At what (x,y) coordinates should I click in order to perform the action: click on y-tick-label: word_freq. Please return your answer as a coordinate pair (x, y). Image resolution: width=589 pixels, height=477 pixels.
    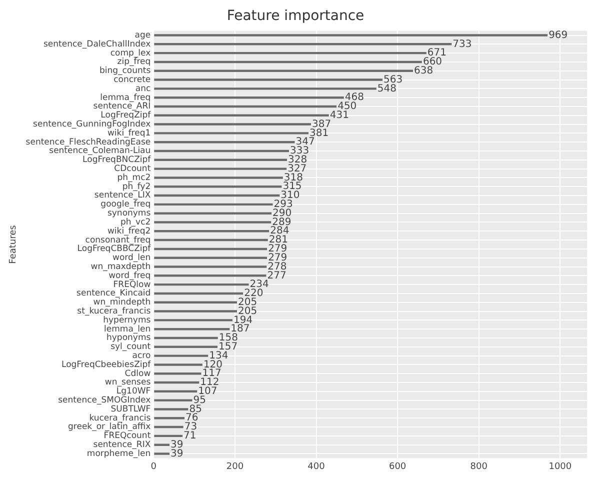
    Looking at the image, I should click on (129, 275).